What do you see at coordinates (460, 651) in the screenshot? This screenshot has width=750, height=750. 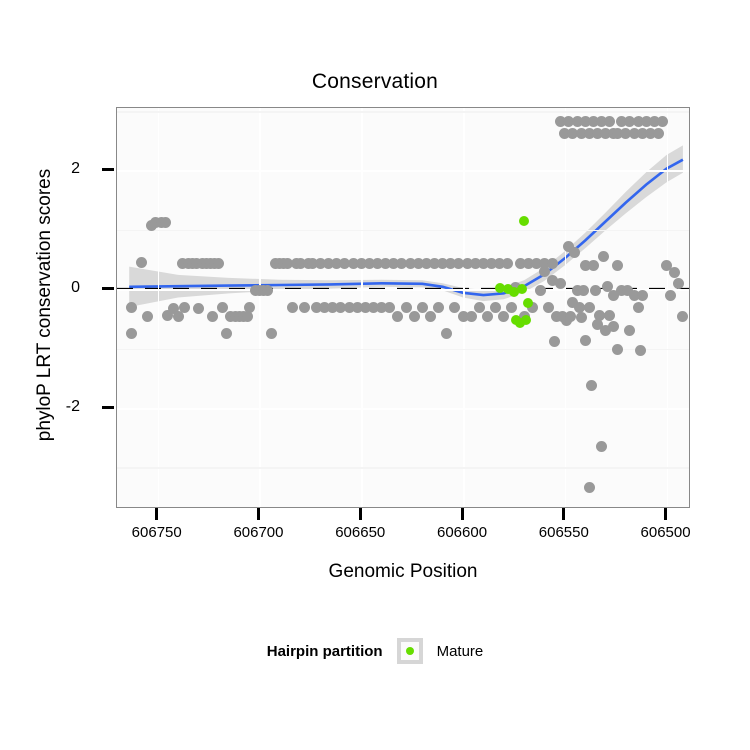 I see `legend-label-mature: Mature` at bounding box center [460, 651].